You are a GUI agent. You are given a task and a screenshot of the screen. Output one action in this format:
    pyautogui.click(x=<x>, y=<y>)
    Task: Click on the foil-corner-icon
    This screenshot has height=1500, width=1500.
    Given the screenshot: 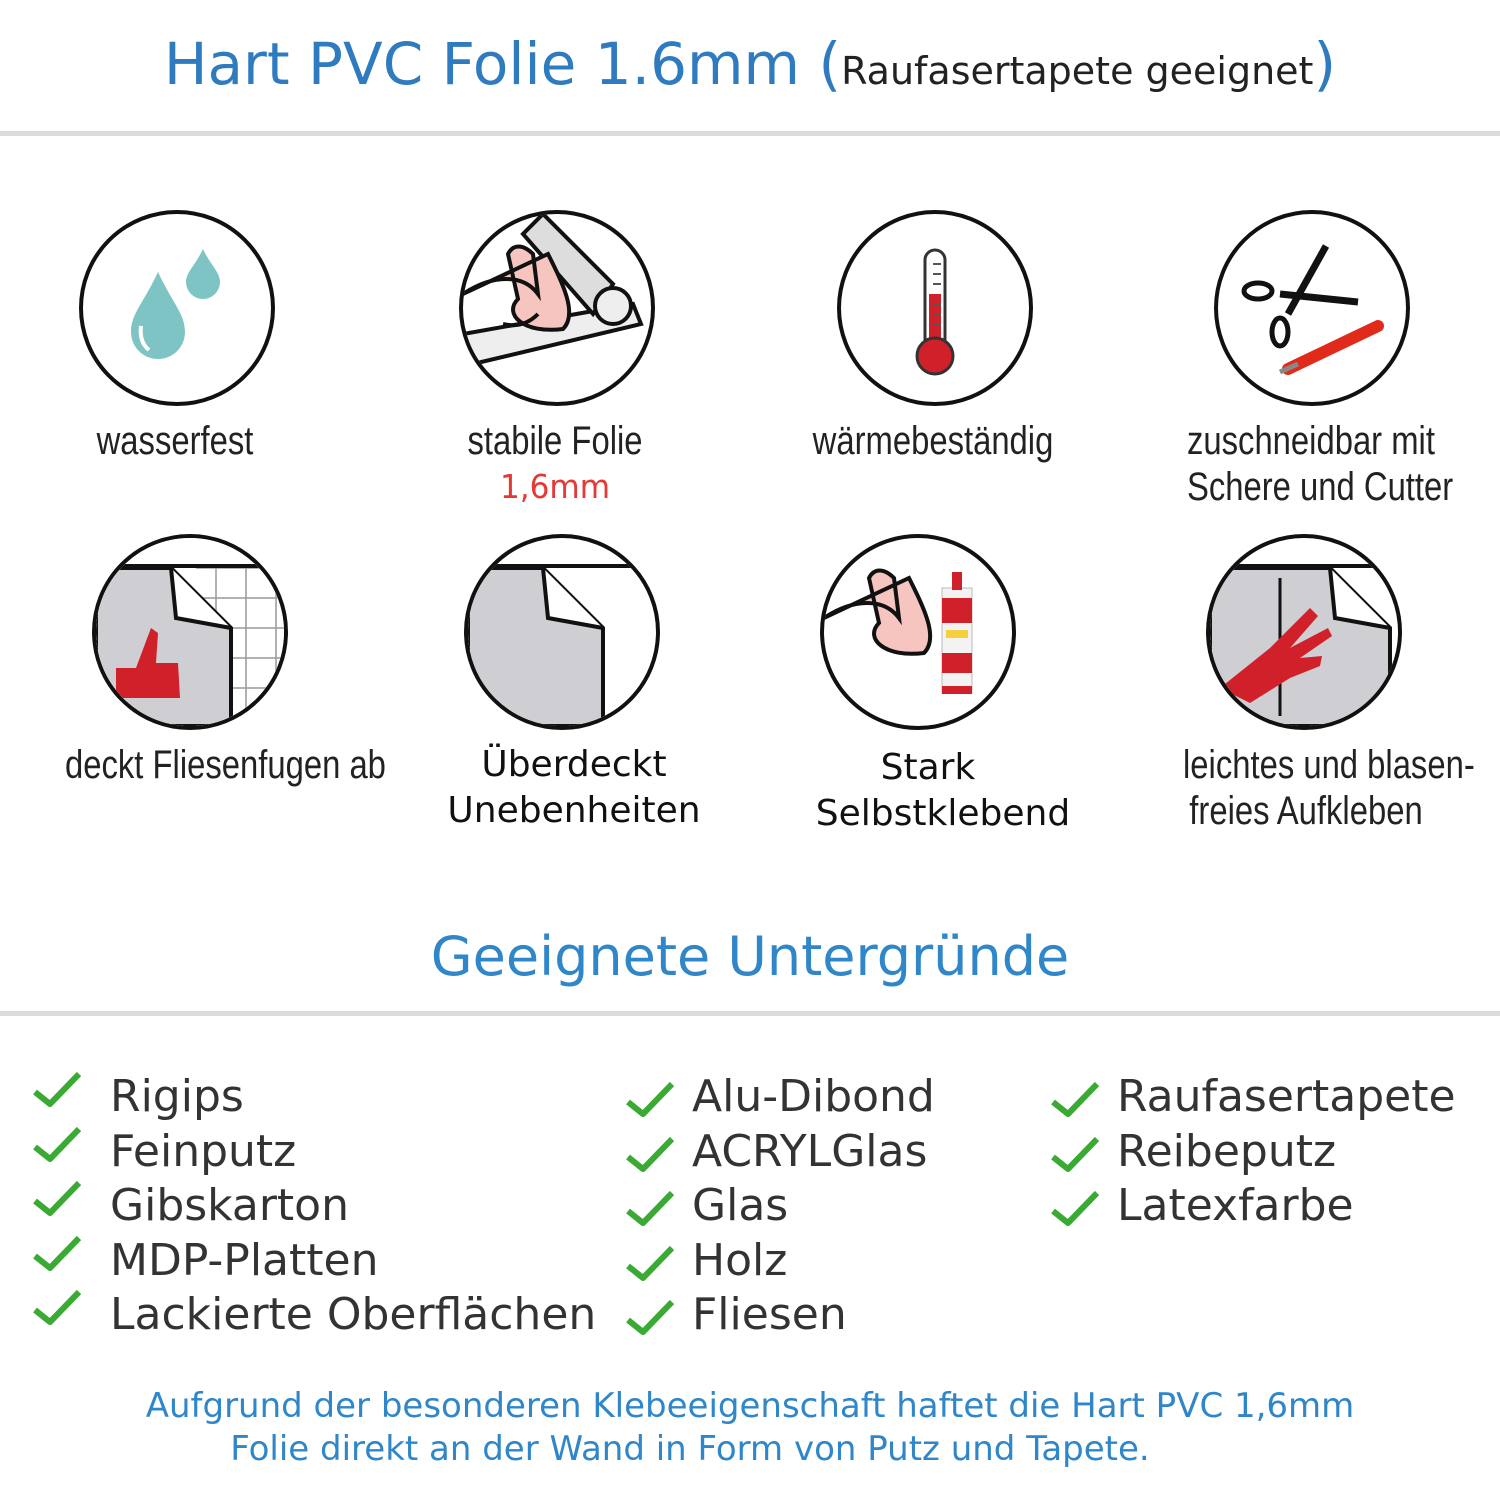 What is the action you would take?
    pyautogui.click(x=562, y=632)
    